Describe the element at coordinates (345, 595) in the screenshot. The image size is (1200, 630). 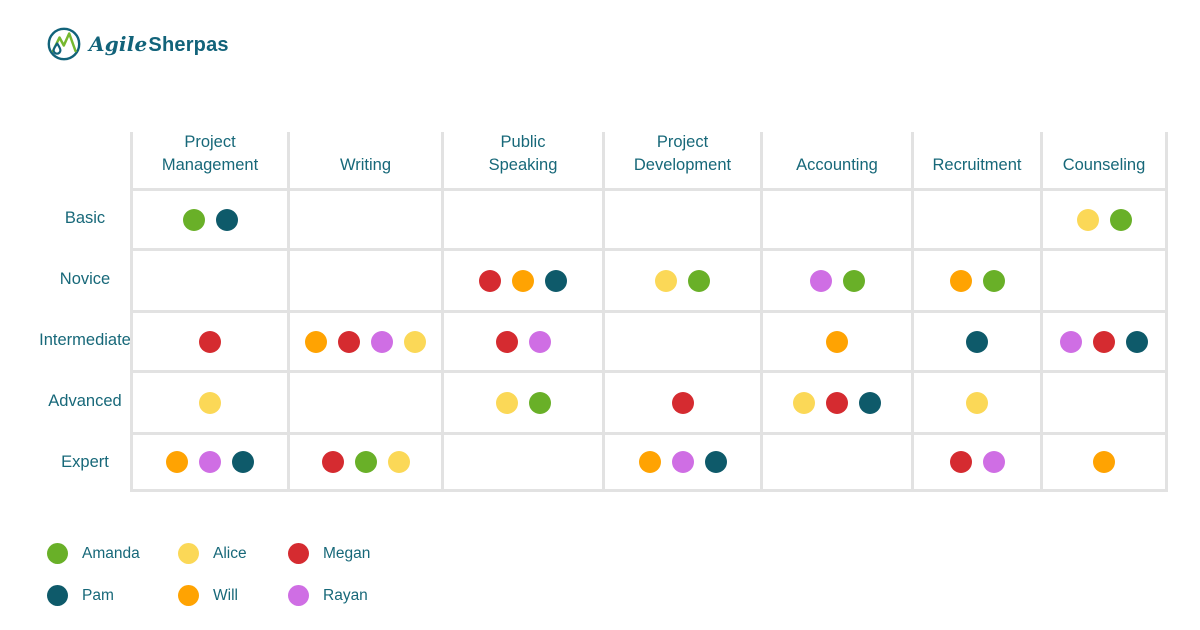
I see `legend-label: Rayan` at that location.